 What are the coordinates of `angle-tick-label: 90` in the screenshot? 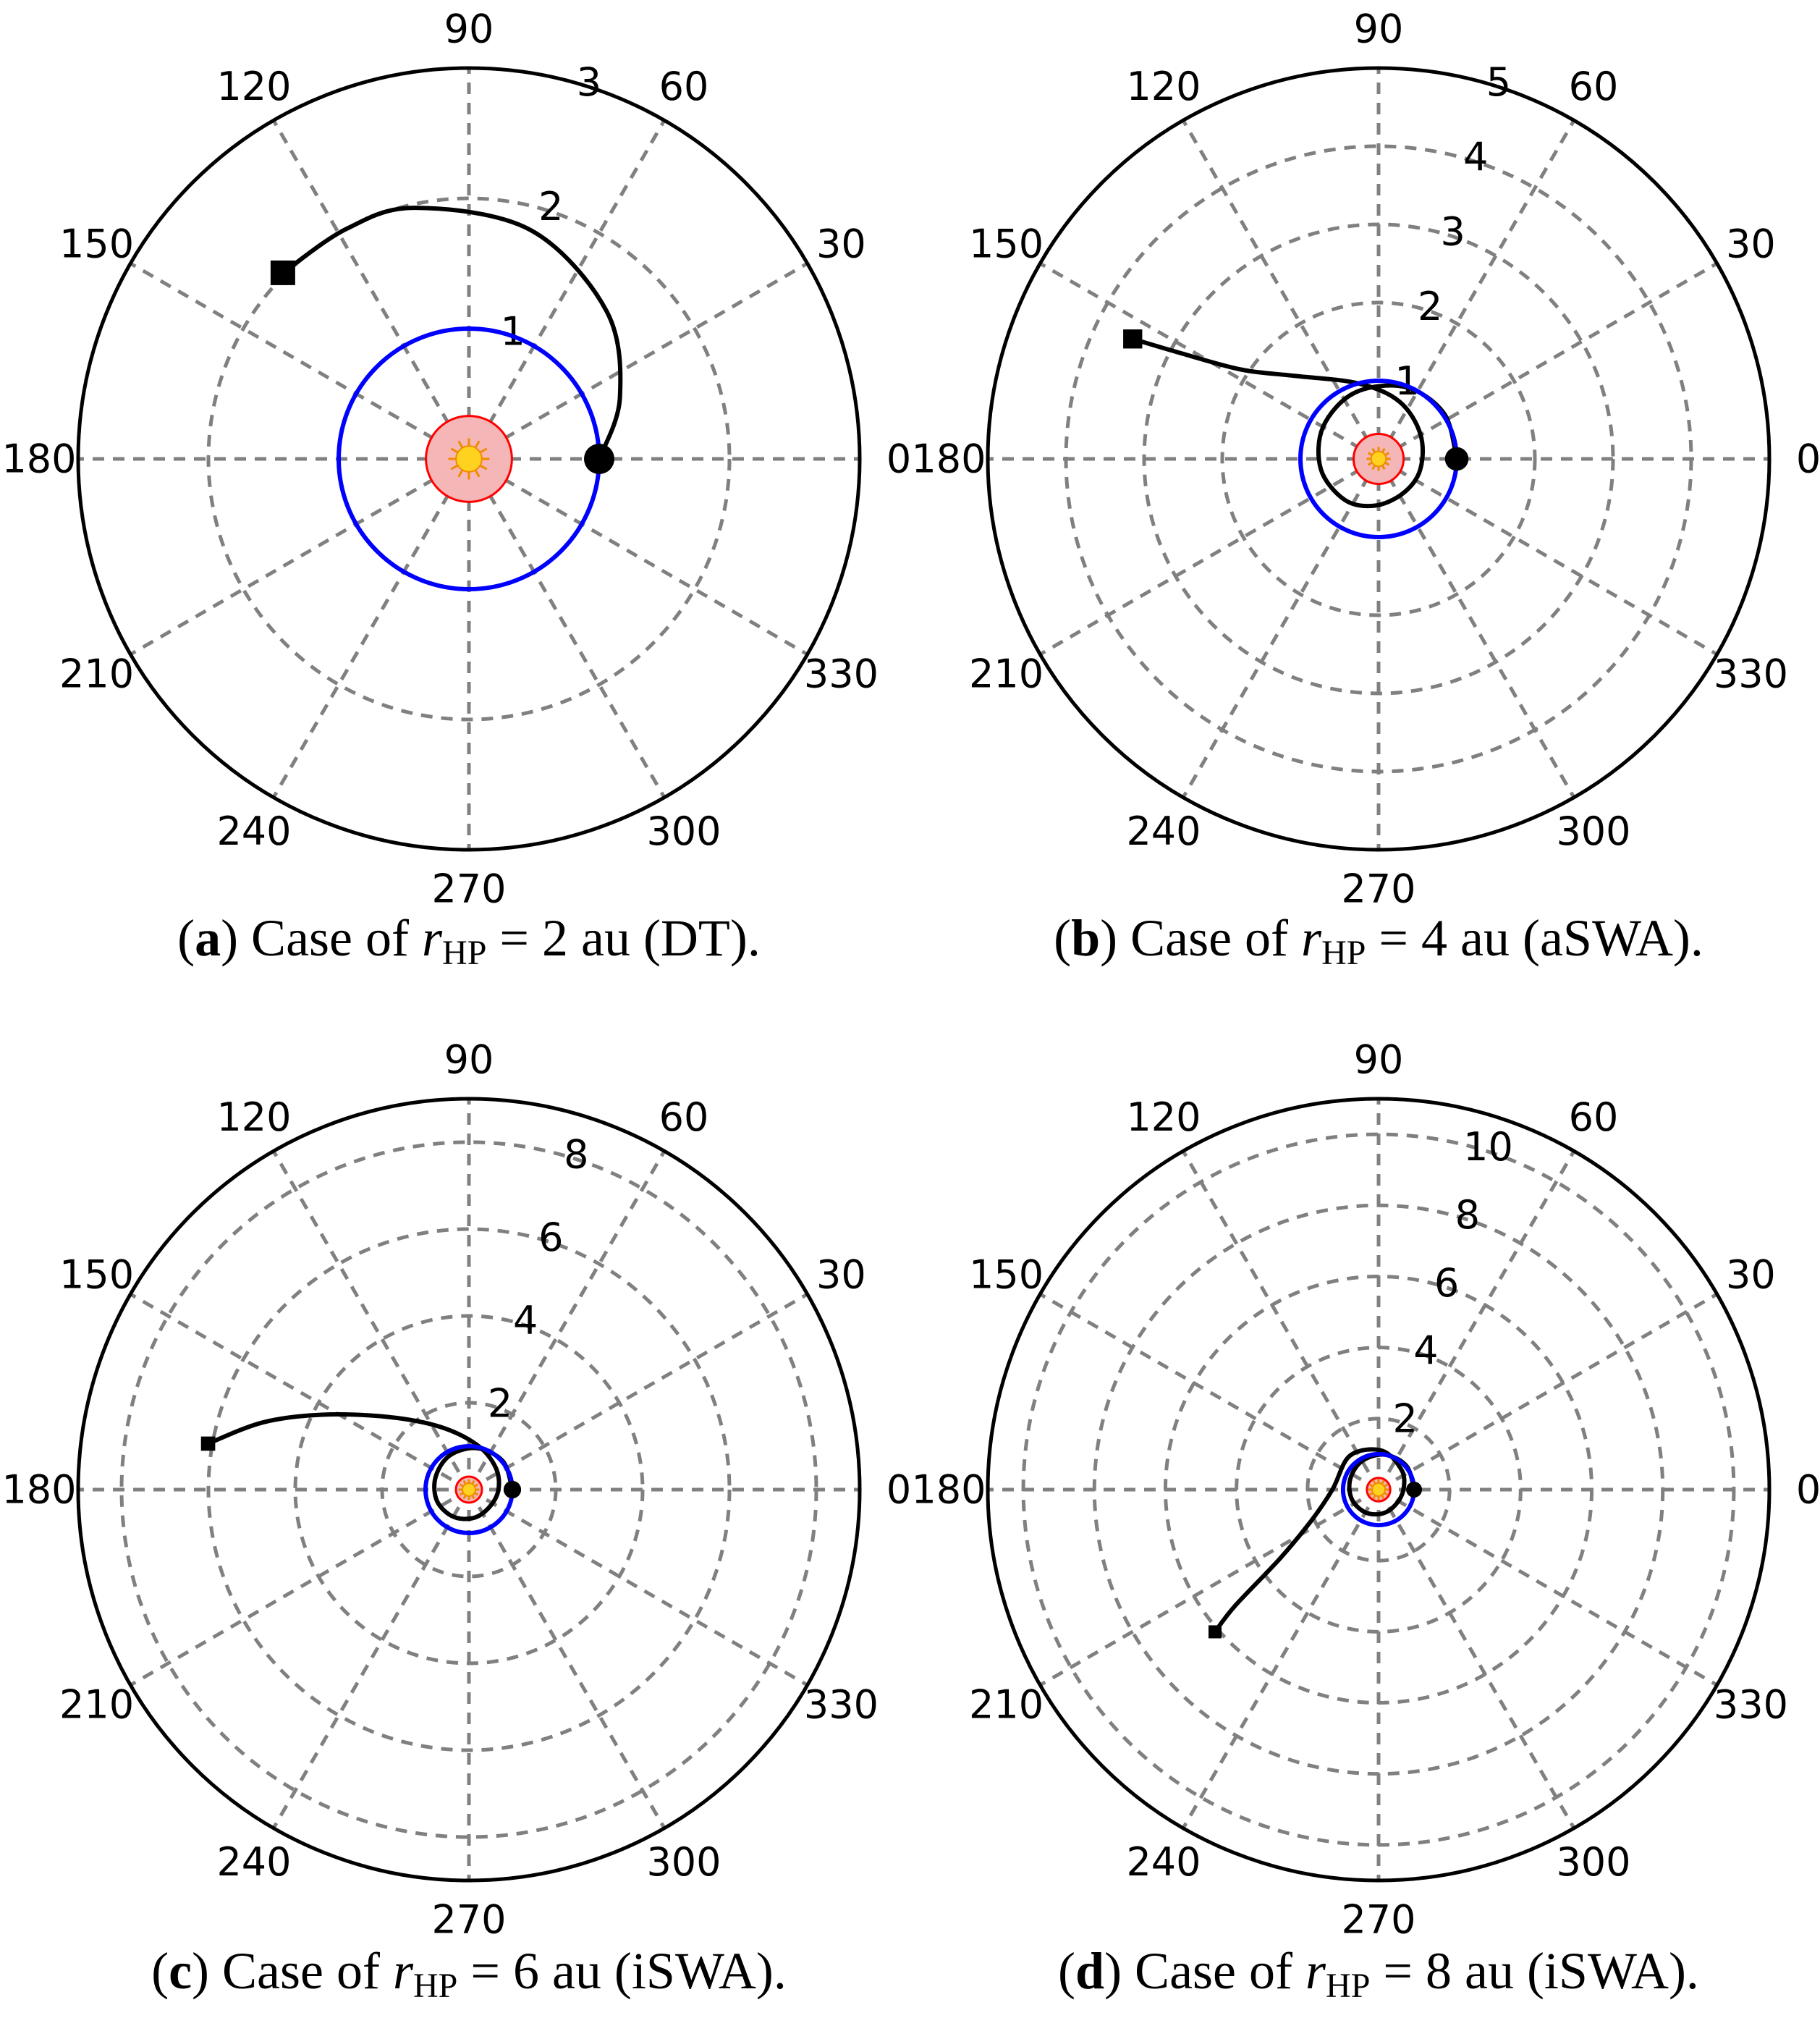 It's located at (469, 1060).